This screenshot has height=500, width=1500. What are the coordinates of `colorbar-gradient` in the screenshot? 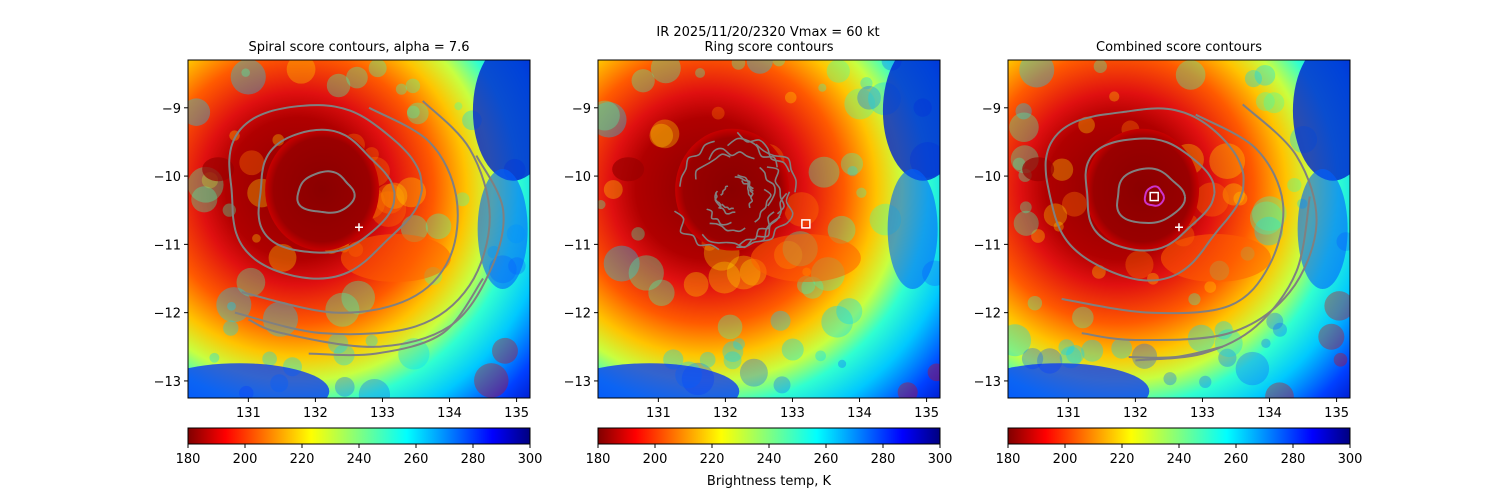 It's located at (769, 436).